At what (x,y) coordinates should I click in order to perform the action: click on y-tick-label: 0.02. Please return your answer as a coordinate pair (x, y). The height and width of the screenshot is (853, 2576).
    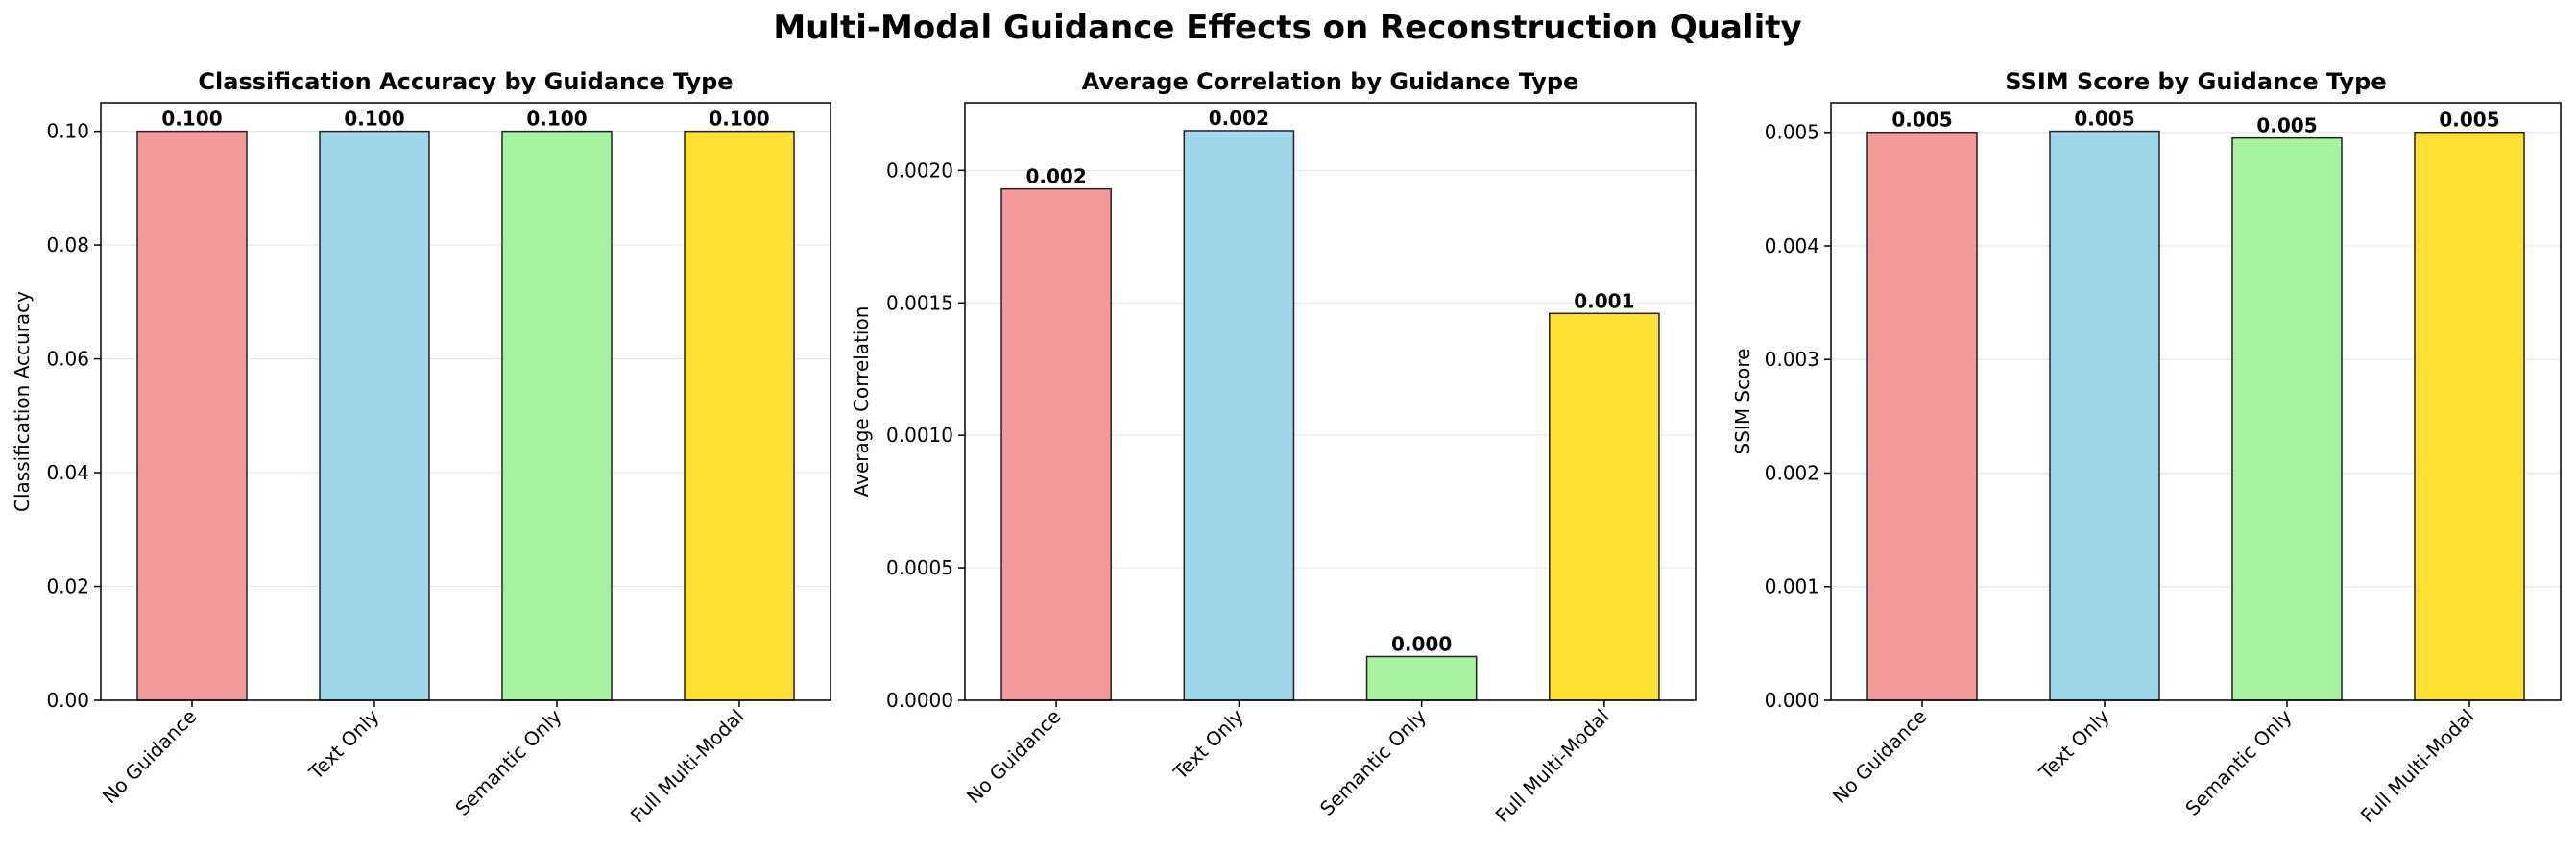
    Looking at the image, I should click on (67, 586).